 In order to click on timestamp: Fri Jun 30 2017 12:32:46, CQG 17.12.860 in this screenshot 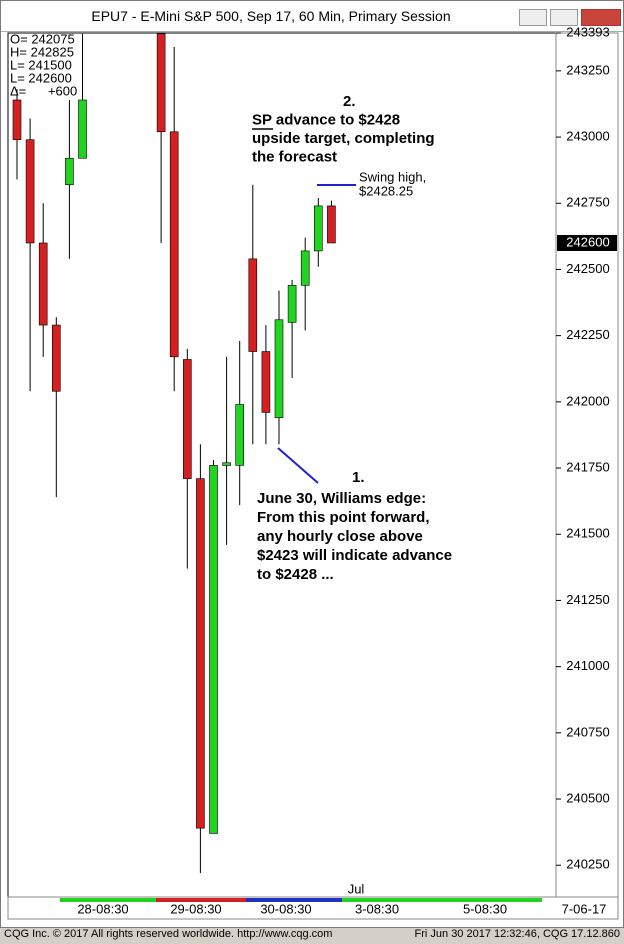, I will do `click(517, 934)`.